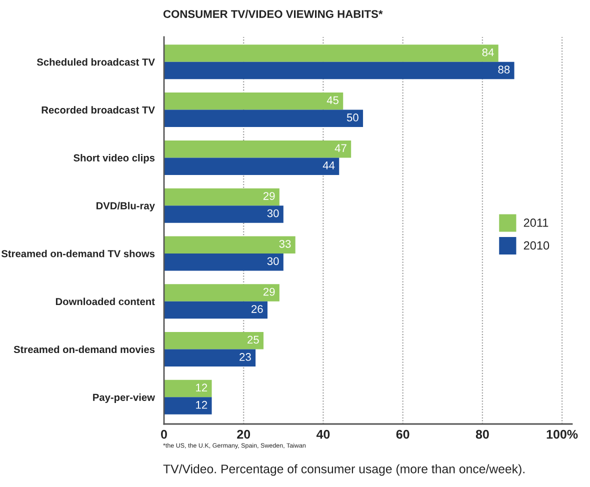 The height and width of the screenshot is (487, 590). Describe the element at coordinates (243, 434) in the screenshot. I see `x-tick-label: 20` at that location.